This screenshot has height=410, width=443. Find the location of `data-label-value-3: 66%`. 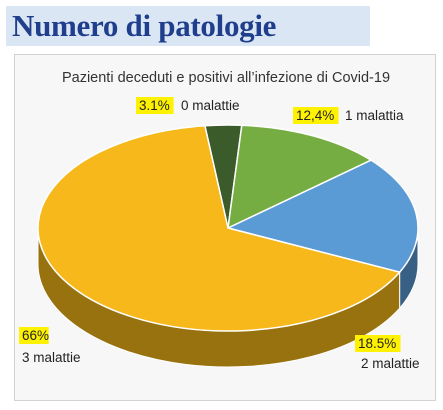

data-label-value-3: 66% is located at coordinates (35, 335).